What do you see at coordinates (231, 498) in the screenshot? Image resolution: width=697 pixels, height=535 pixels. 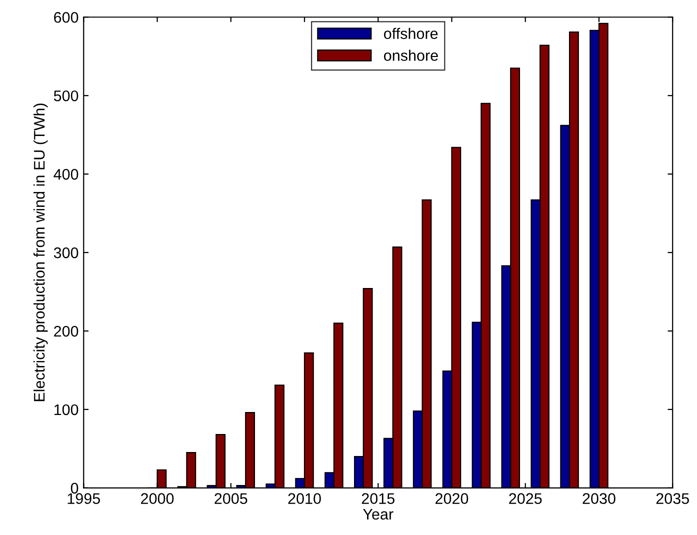 I see `x-tick-label: 2005` at bounding box center [231, 498].